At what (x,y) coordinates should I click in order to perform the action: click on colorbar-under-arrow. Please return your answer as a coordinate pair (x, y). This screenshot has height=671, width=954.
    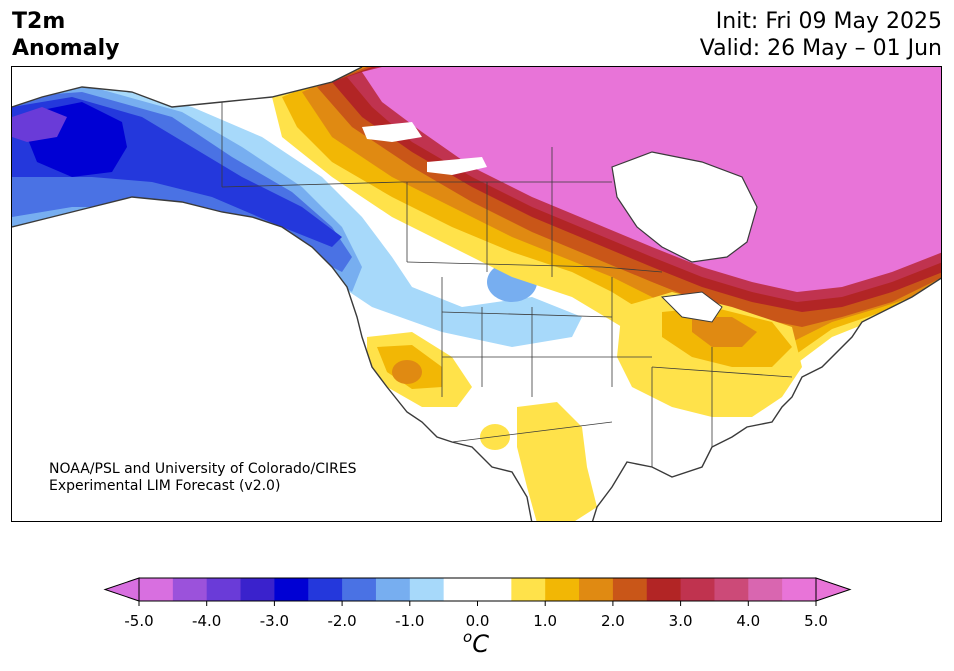
    Looking at the image, I should click on (121, 589).